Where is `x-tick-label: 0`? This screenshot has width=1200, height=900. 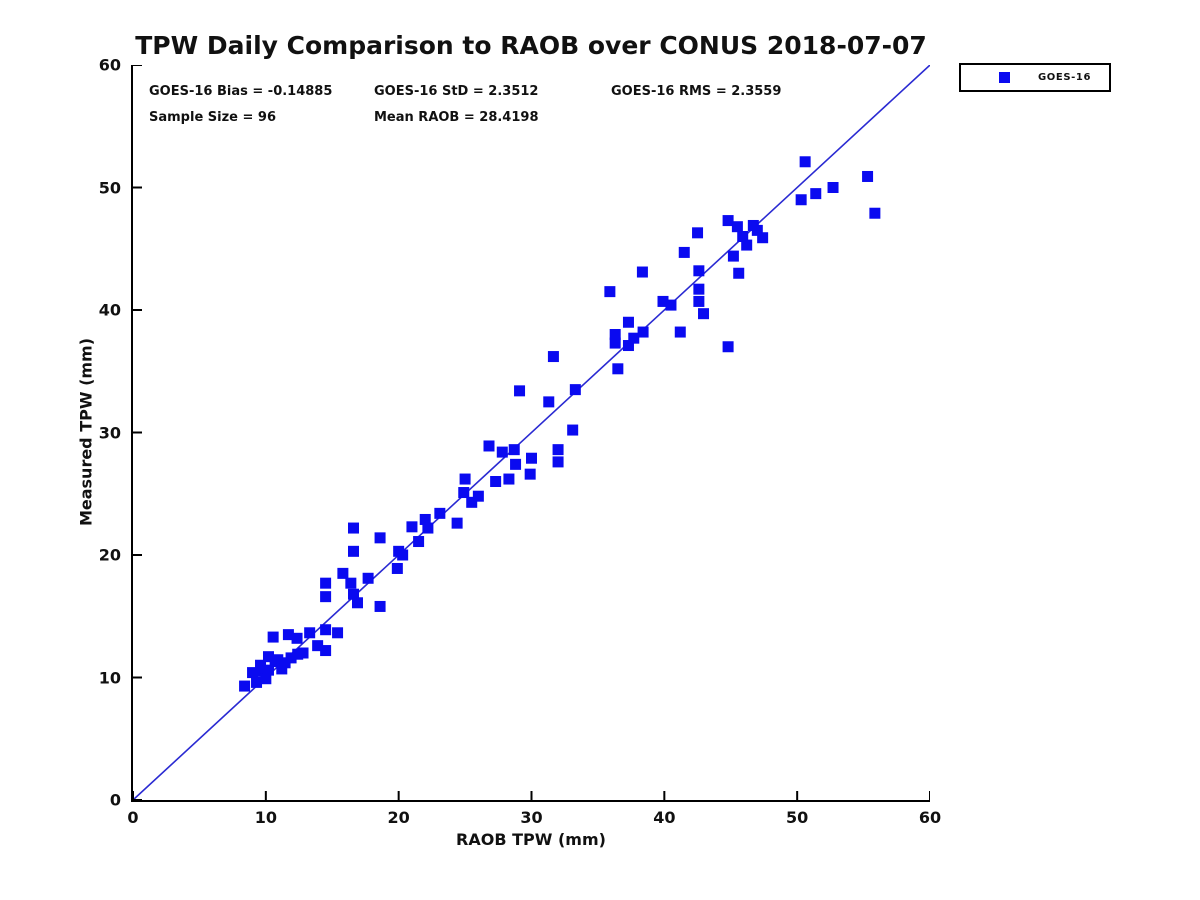
x-tick-label: 0 is located at coordinates (133, 817).